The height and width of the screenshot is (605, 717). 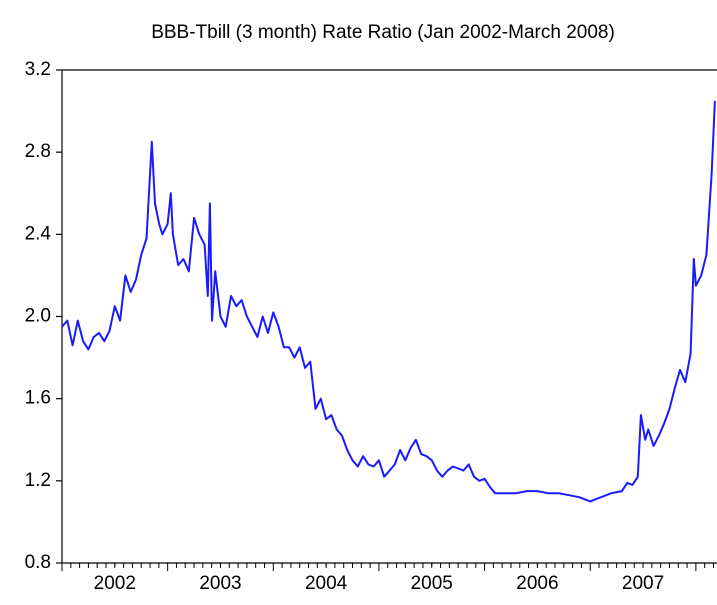 What do you see at coordinates (115, 583) in the screenshot?
I see `x-tick-label: 2002` at bounding box center [115, 583].